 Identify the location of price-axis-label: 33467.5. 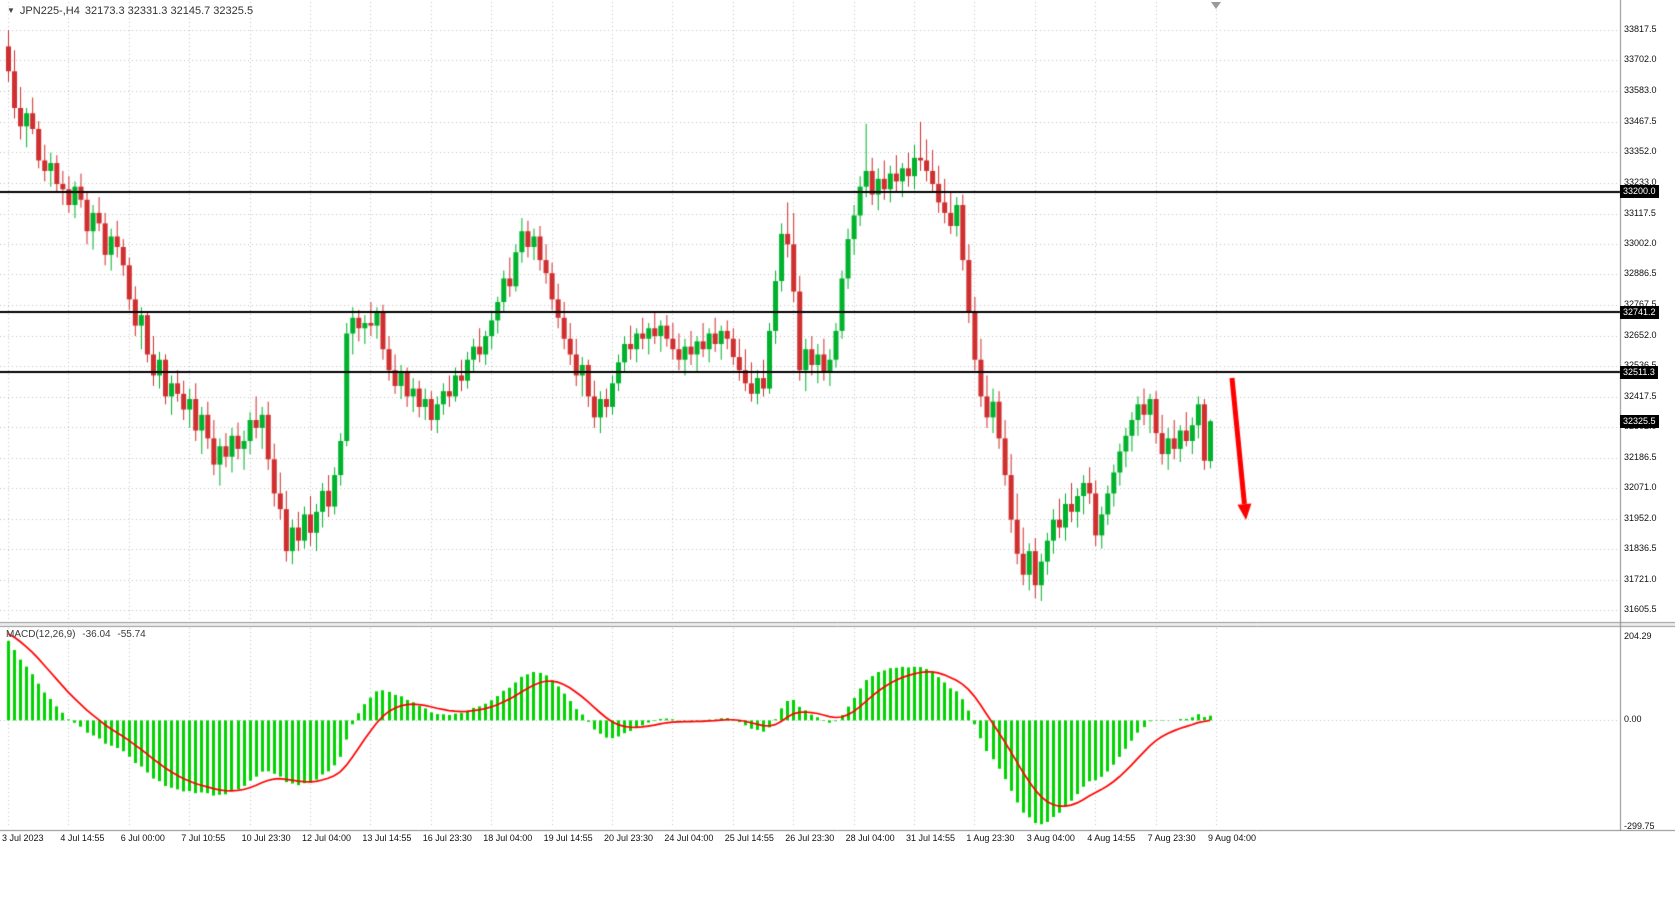
(1640, 120).